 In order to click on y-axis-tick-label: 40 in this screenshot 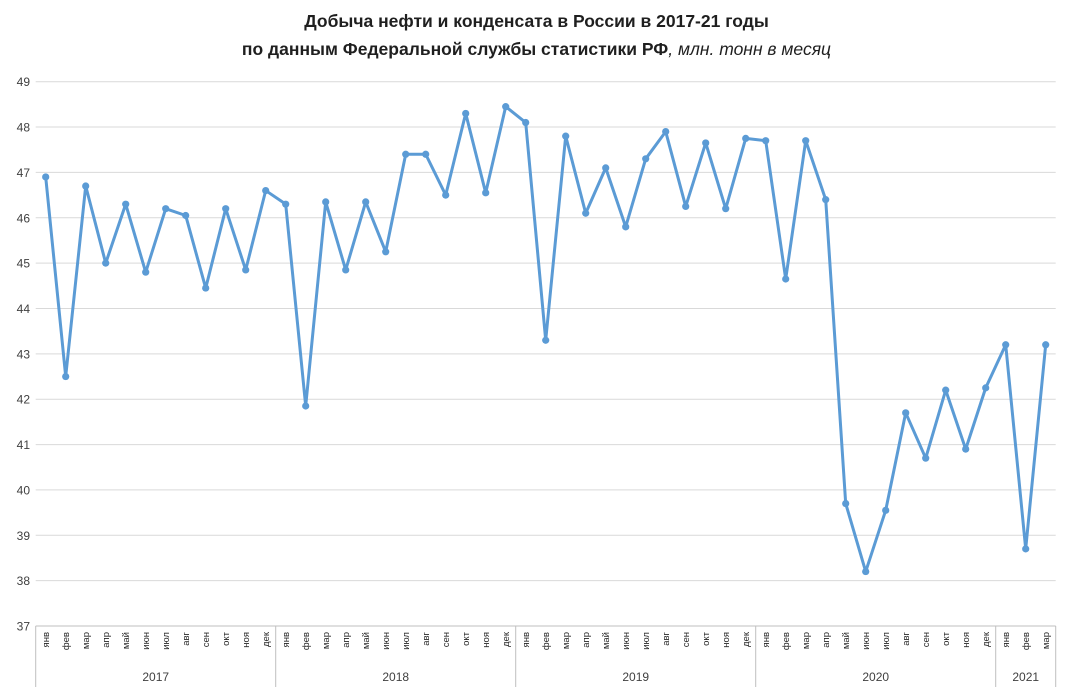, I will do `click(24, 490)`.